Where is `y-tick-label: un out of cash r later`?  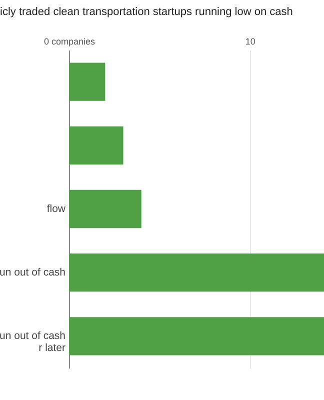 y-tick-label: un out of cash r later is located at coordinates (33, 342).